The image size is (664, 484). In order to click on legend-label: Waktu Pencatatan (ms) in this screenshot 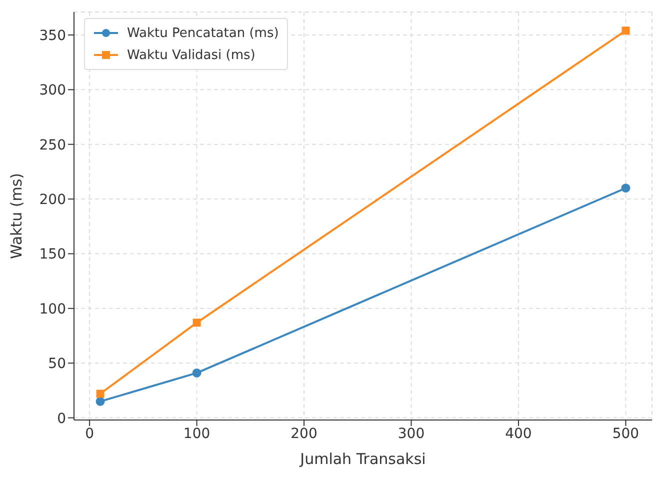, I will do `click(203, 33)`.